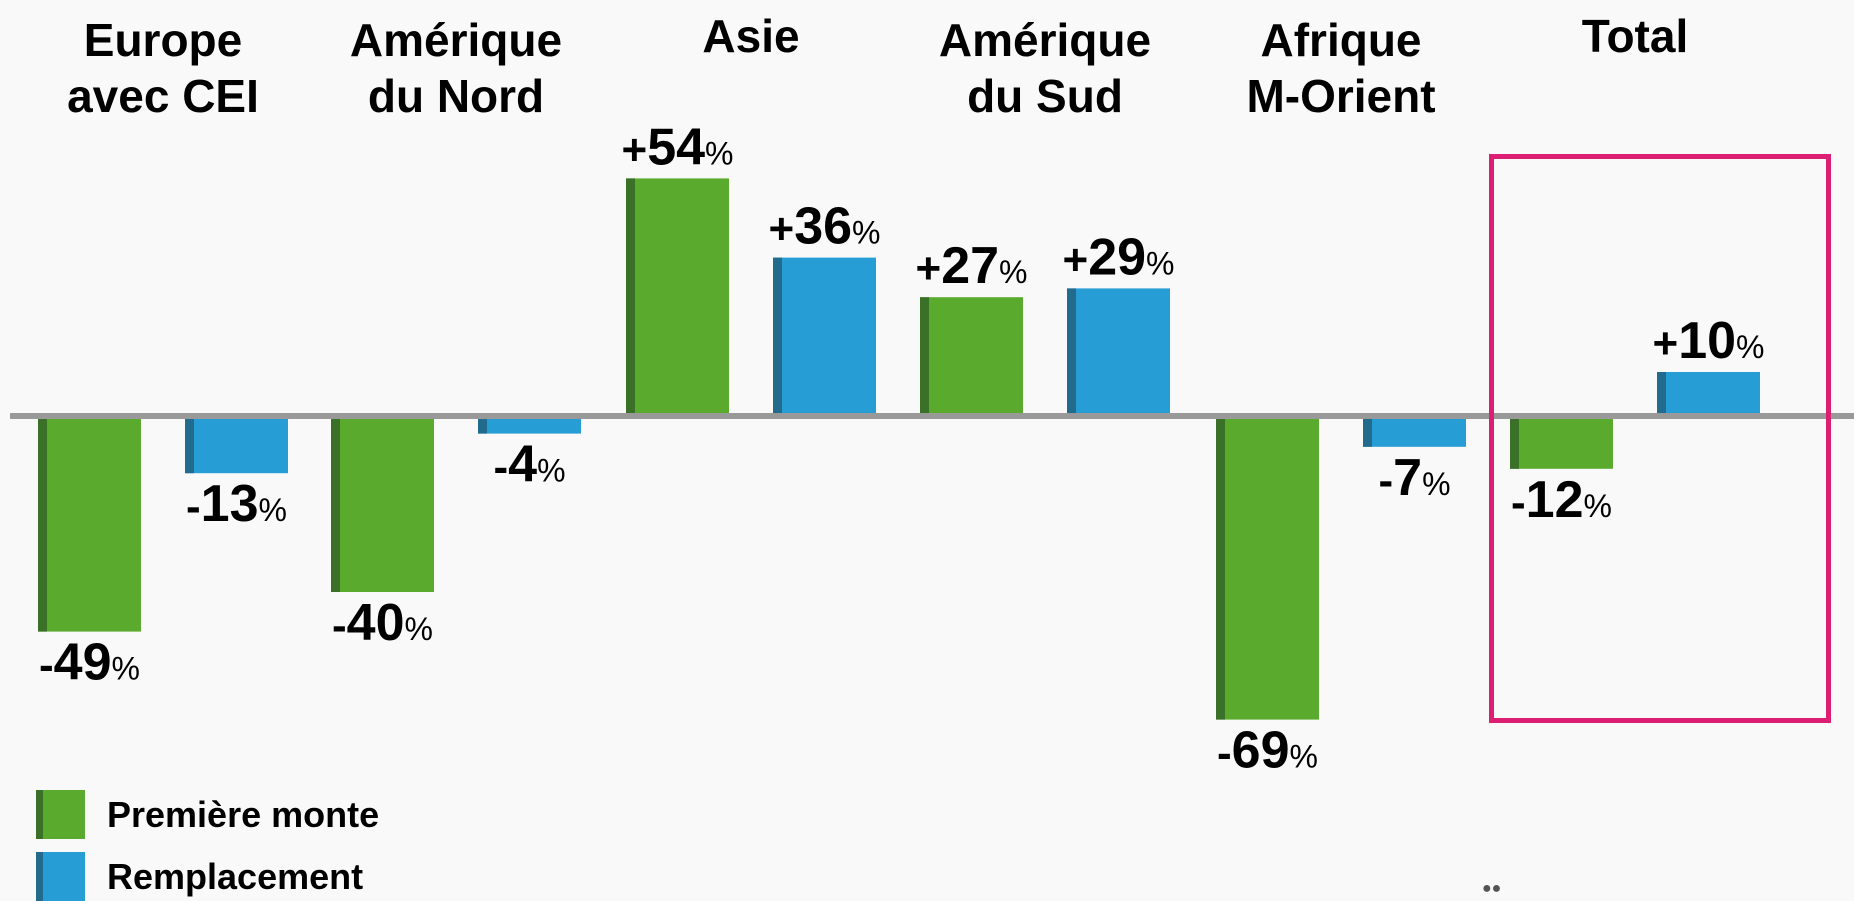 The image size is (1854, 901). What do you see at coordinates (236, 504) in the screenshot?
I see `value-label-remplacement-0: -13%` at bounding box center [236, 504].